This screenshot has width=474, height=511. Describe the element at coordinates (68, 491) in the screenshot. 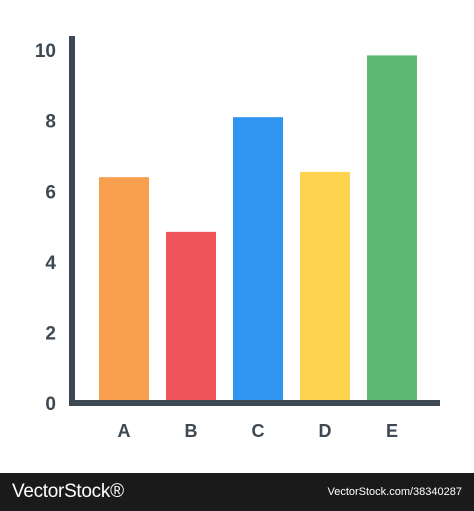

I see `vectorstock-logo: VectorStock®` at that location.